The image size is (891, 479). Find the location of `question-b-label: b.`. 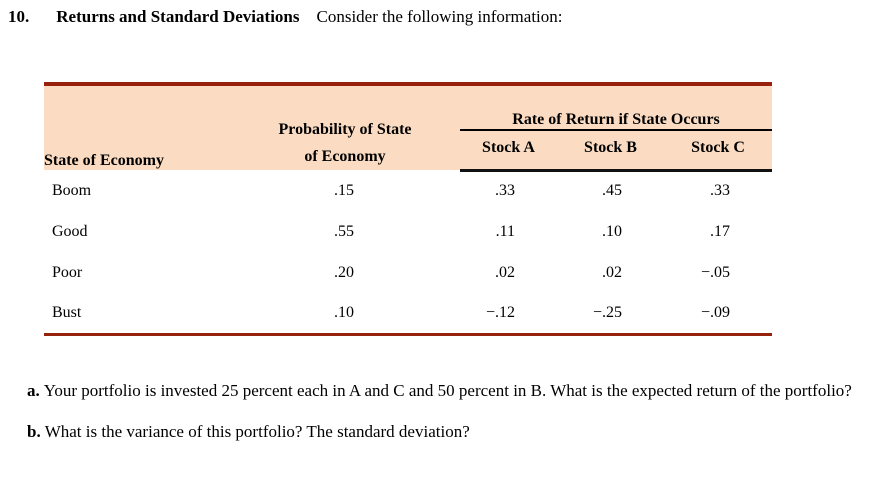

question-b-label: b. is located at coordinates (34, 431).